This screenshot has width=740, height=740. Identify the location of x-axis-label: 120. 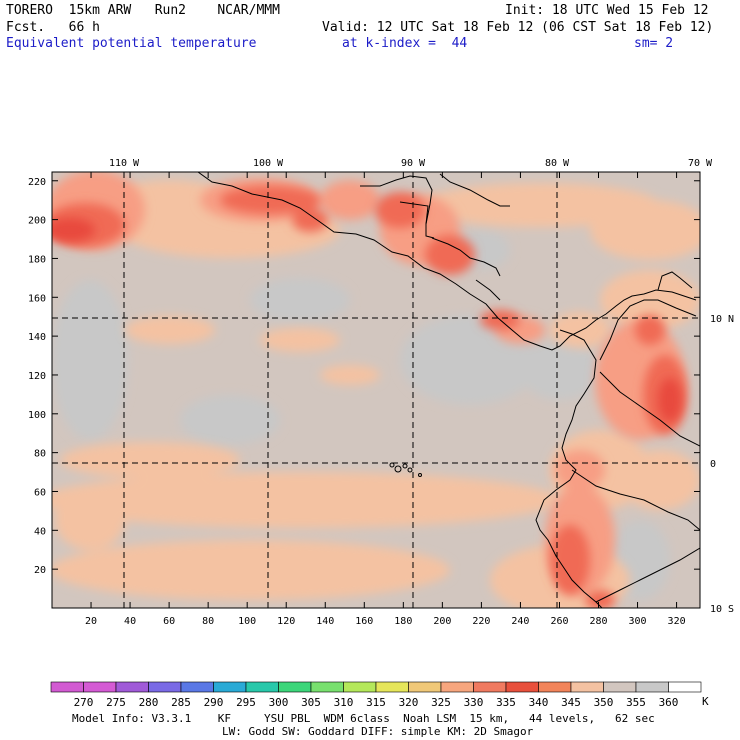
(286, 621).